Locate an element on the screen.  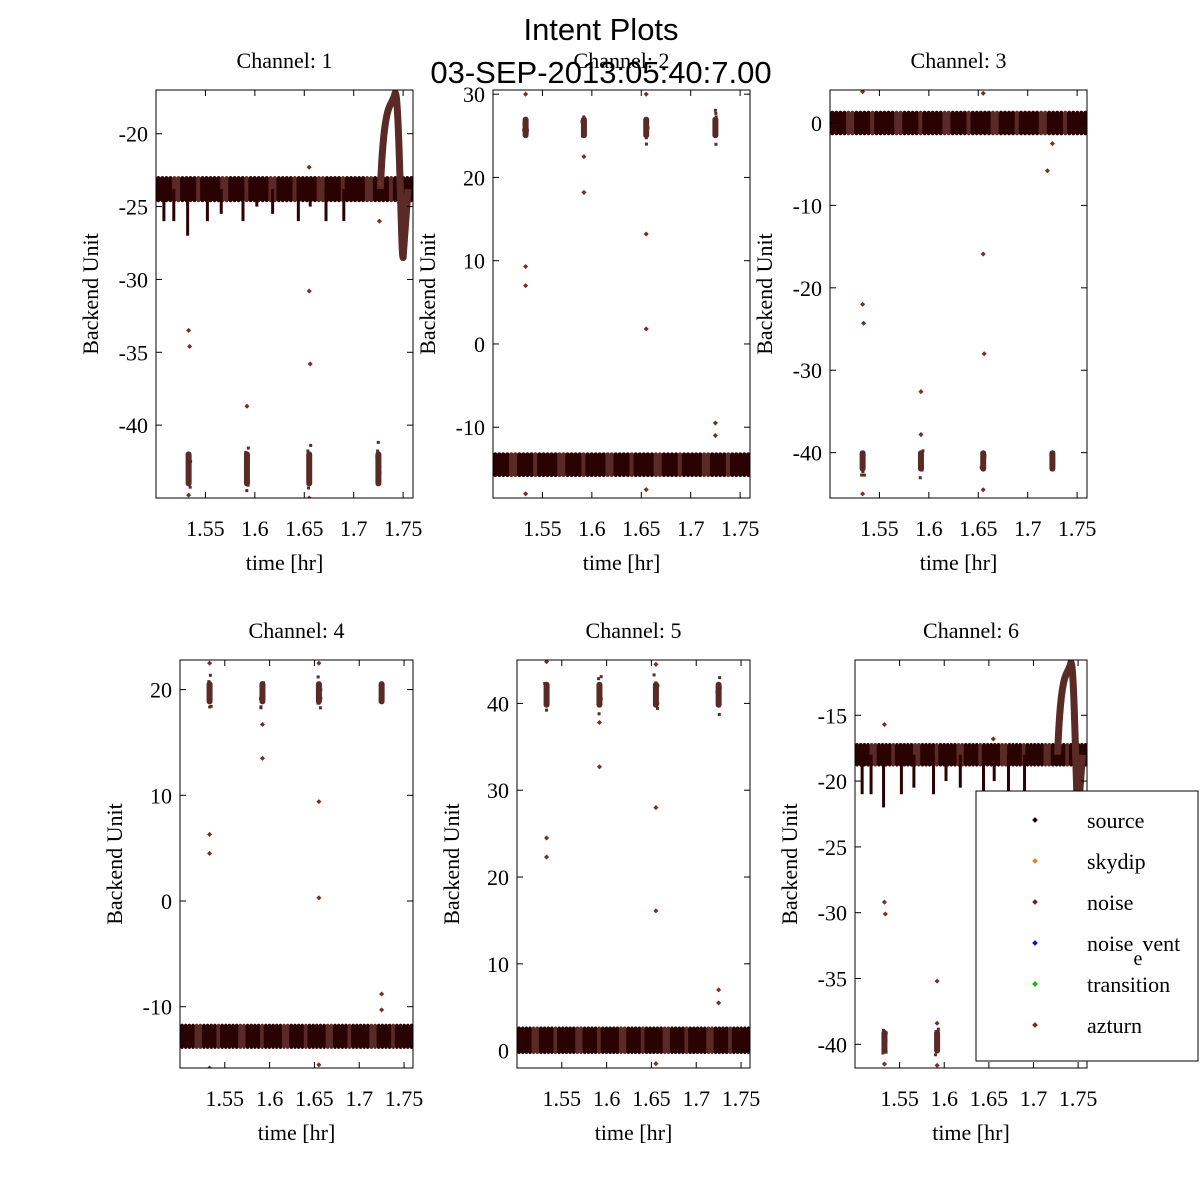
legend-entry-source: source is located at coordinates (1088, 820).